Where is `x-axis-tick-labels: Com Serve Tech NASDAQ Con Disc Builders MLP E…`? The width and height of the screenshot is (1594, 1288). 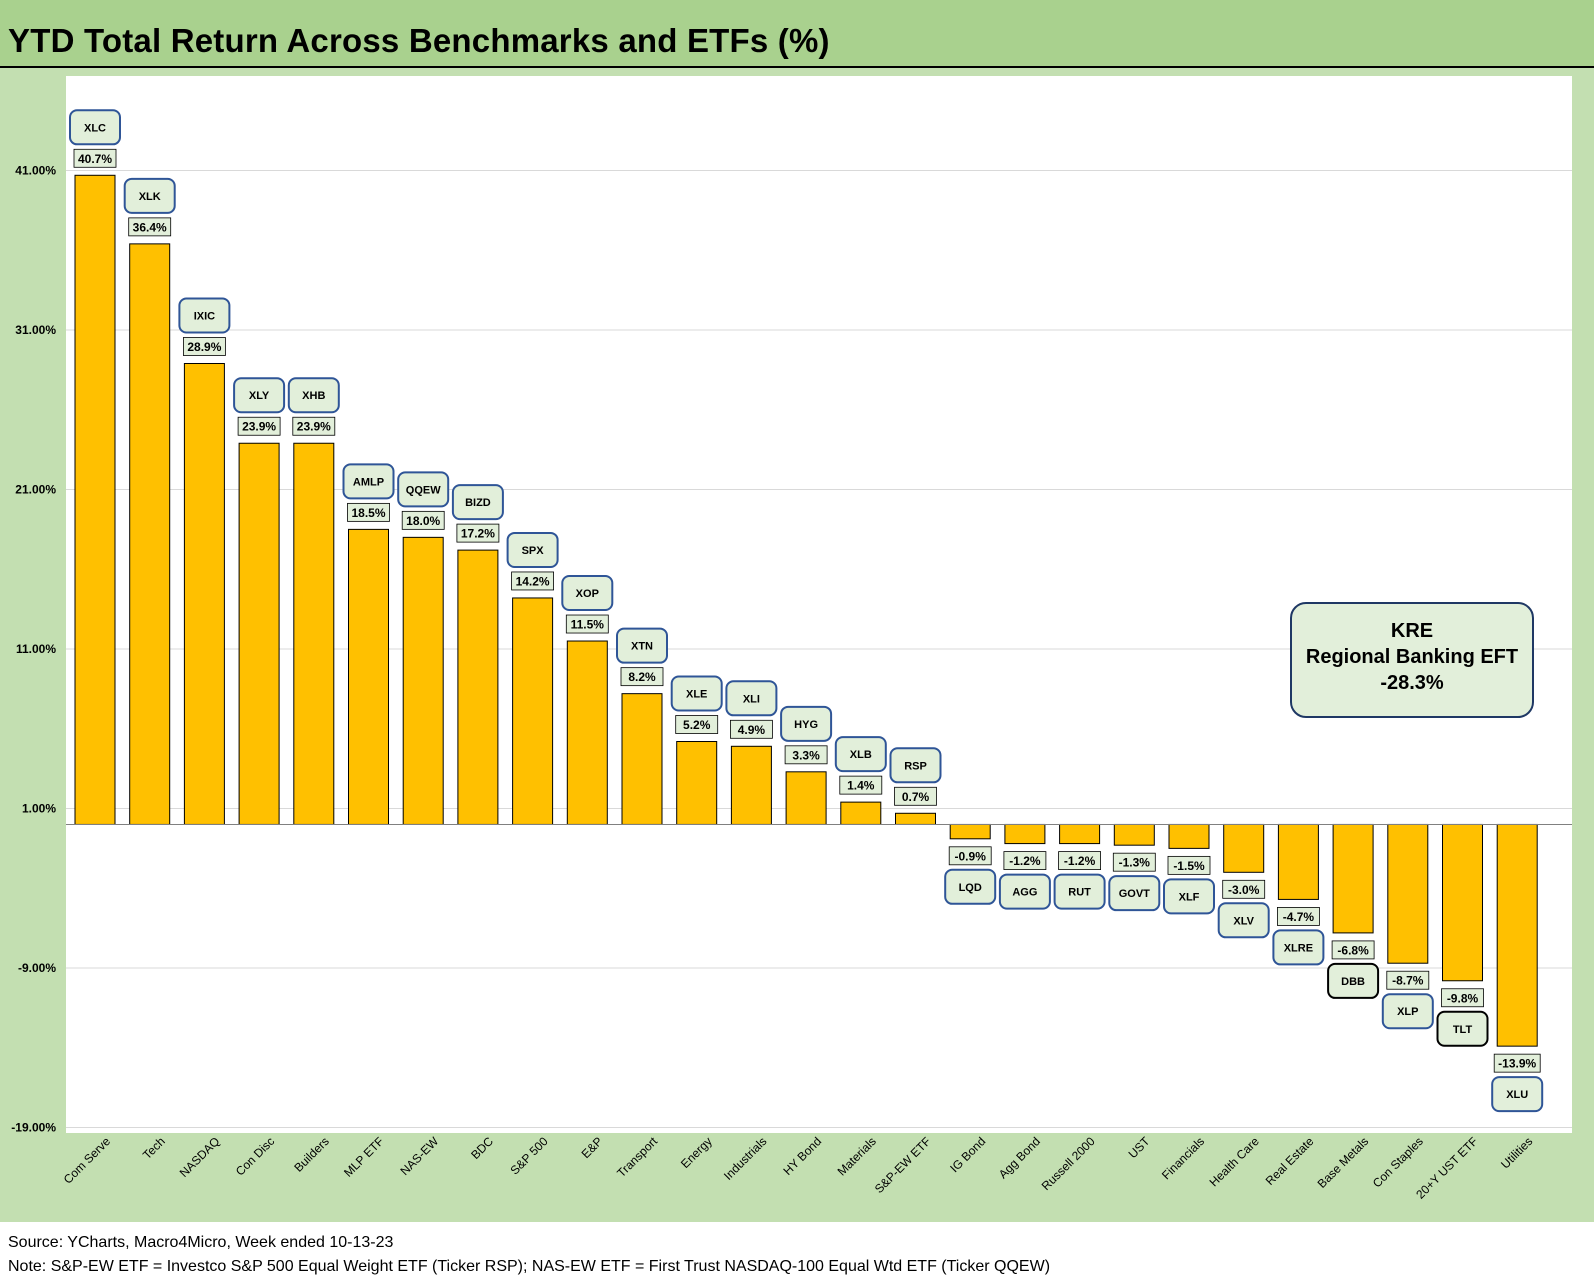
x-axis-tick-labels: Com Serve Tech NASDAQ Con Disc Builders MLP E… is located at coordinates (798, 1168).